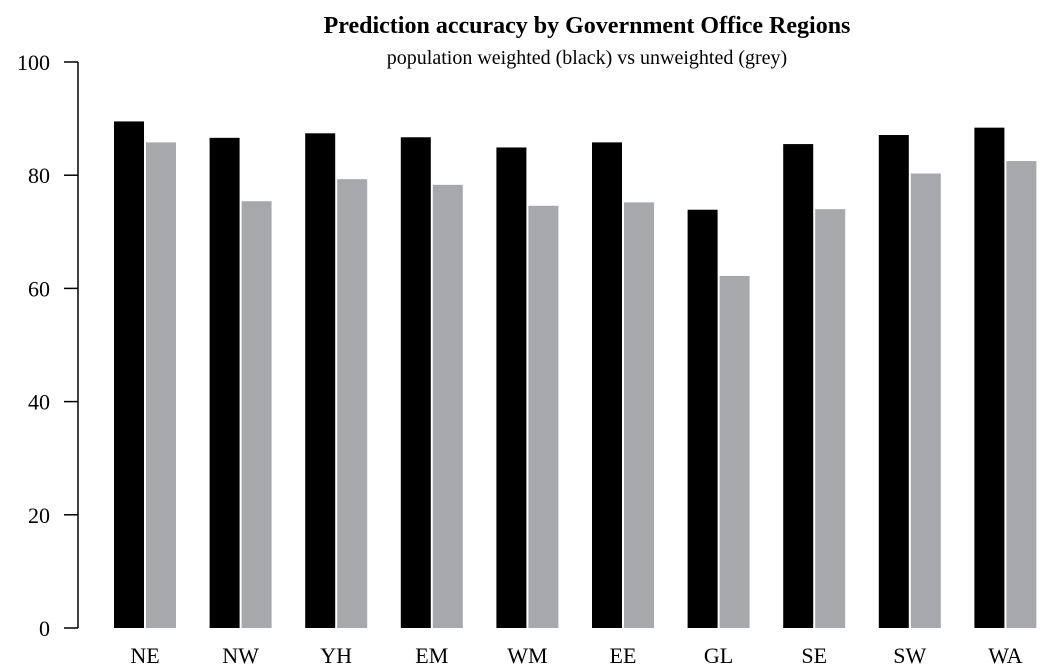  Describe the element at coordinates (576, 655) in the screenshot. I see `x-axis-labels: NE NW YH EM WM EE GL SE SW WA` at that location.